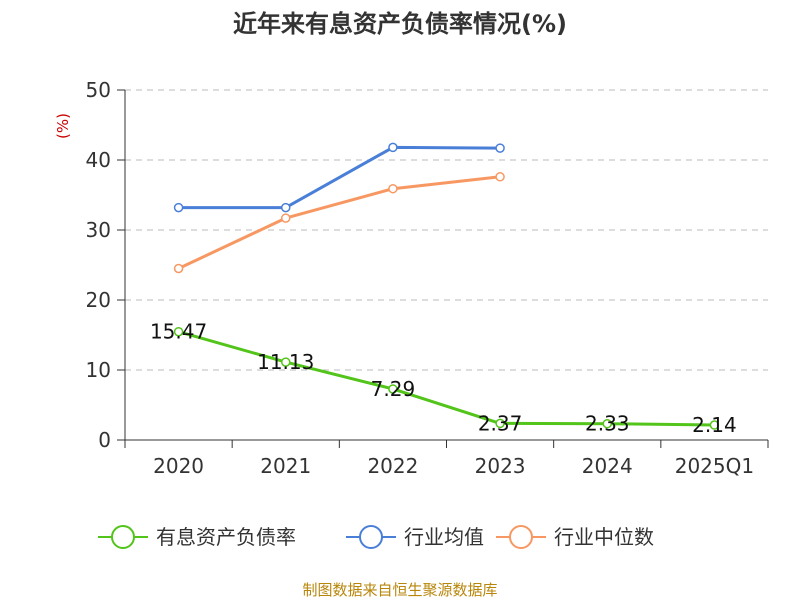 This screenshot has width=800, height=600. I want to click on x-tick-label: 2024, so click(607, 466).